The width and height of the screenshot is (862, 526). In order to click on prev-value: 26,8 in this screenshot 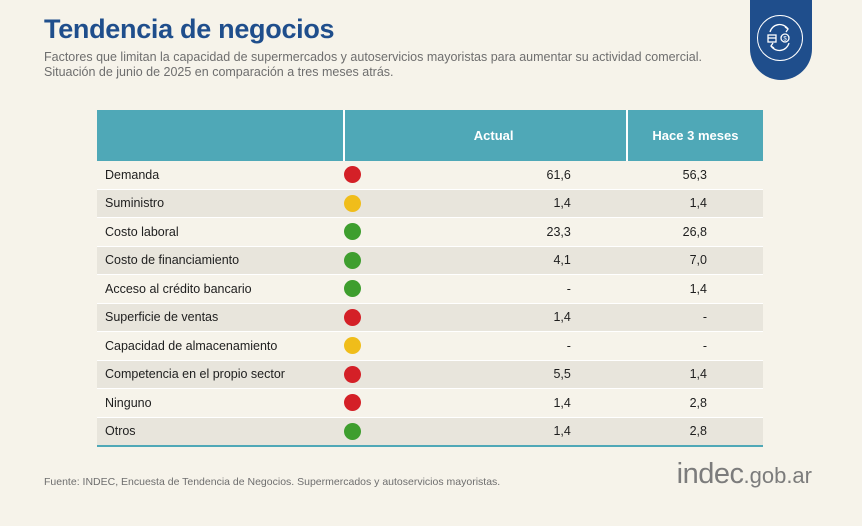, I will do `click(694, 232)`.